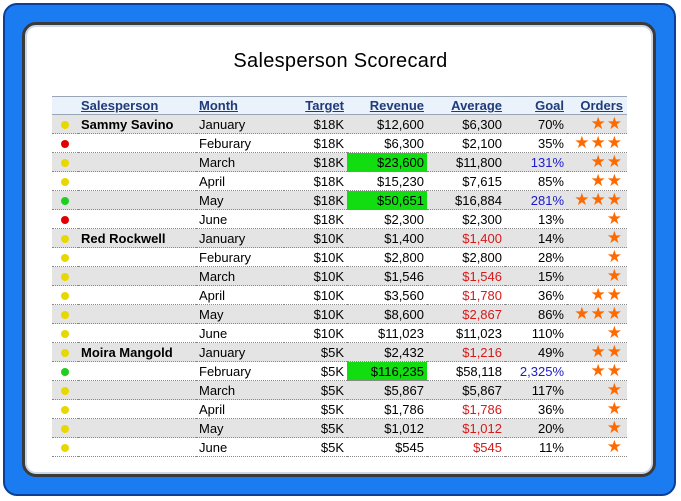 This screenshot has height=501, width=681. What do you see at coordinates (466, 124) in the screenshot?
I see `average-cell: $6,300` at bounding box center [466, 124].